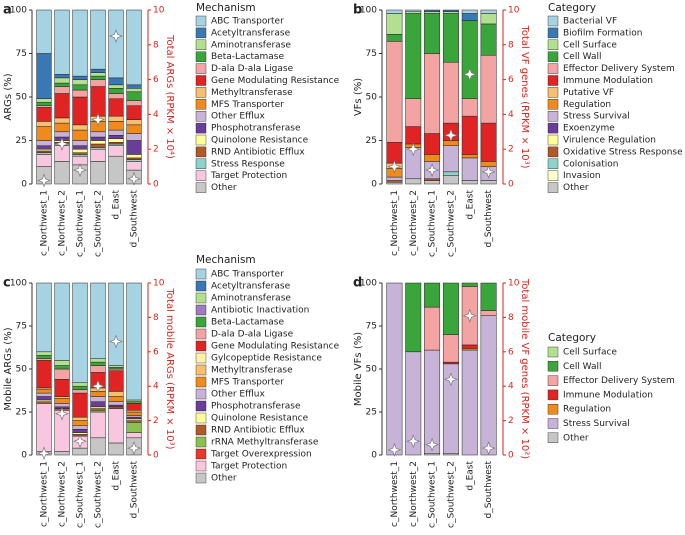 The image size is (685, 535). Describe the element at coordinates (7, 283) in the screenshot. I see `panel-label: c` at that location.